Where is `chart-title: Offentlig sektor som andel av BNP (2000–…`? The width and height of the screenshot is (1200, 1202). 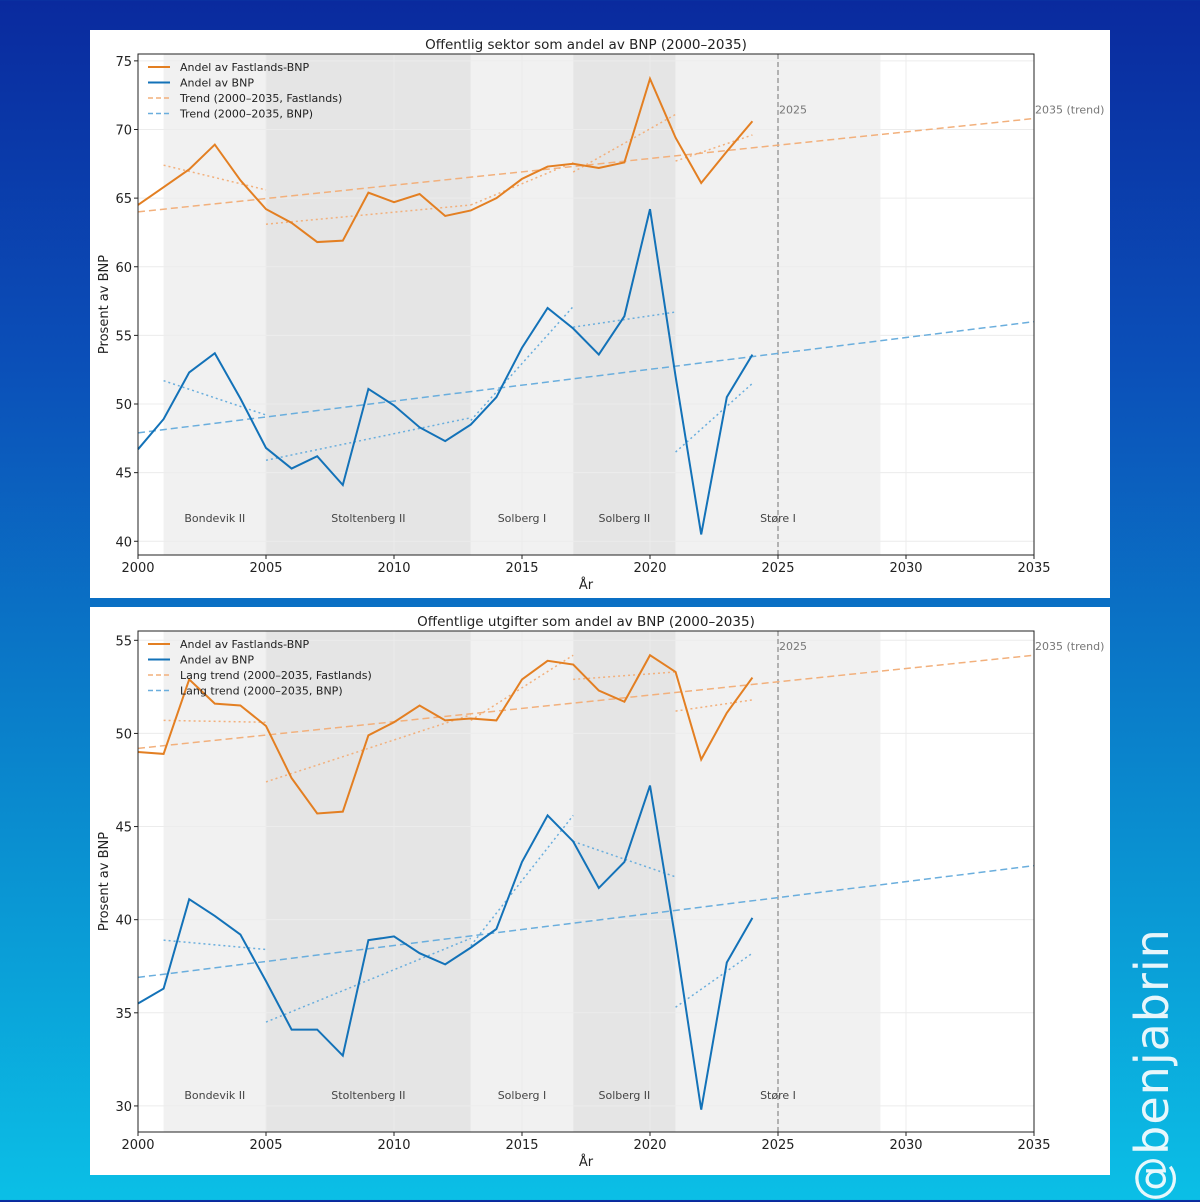 chart-title: Offentlig sektor som andel av BNP (2000–… is located at coordinates (586, 45).